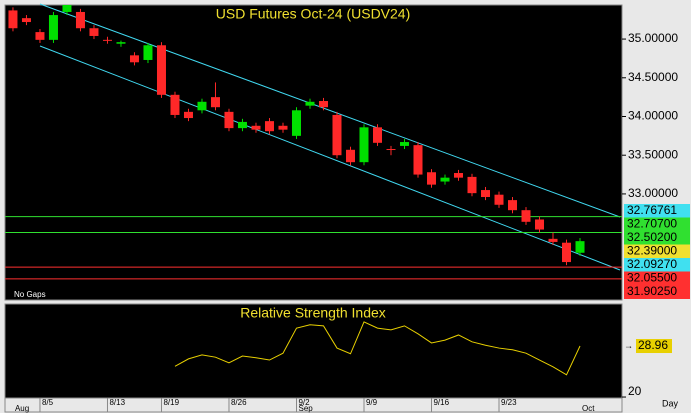  Describe the element at coordinates (372, 402) in the screenshot. I see `x-tick-label: 9/9` at that location.